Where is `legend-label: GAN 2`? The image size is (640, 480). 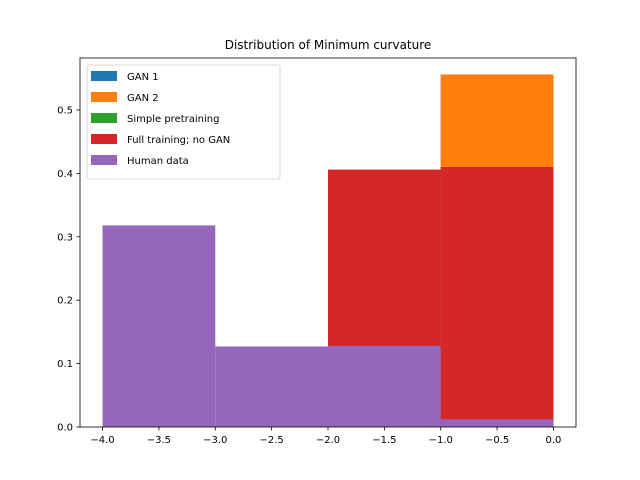 legend-label: GAN 2 is located at coordinates (143, 98).